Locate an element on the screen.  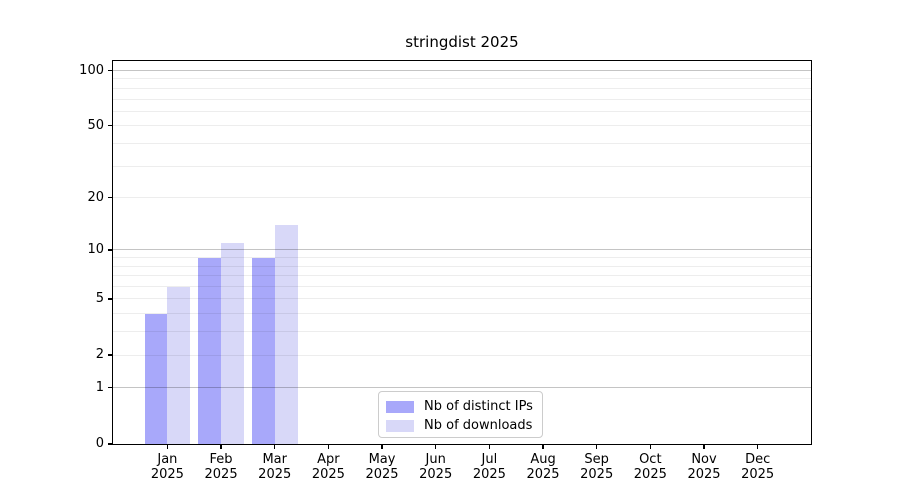
x-tick-label: Jul 2025 is located at coordinates (489, 467).